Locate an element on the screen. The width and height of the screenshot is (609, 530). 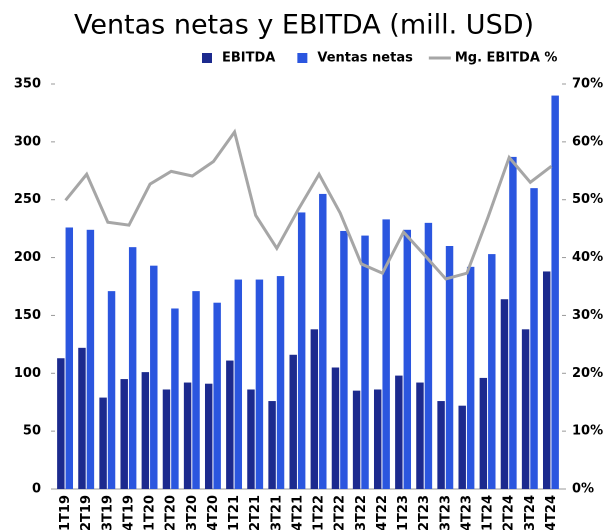
x-tick-label: 1T21 is located at coordinates (234, 512).